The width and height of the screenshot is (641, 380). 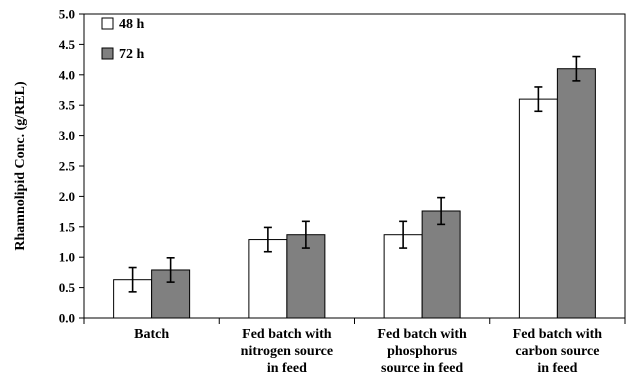 I want to click on x-category-label: Fed batch with carbon source in feed, so click(x=558, y=351).